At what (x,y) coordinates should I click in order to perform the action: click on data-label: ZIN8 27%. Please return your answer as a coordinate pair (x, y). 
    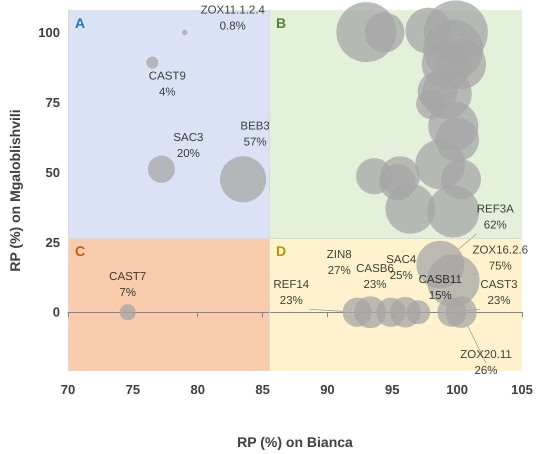
    Looking at the image, I should click on (339, 263).